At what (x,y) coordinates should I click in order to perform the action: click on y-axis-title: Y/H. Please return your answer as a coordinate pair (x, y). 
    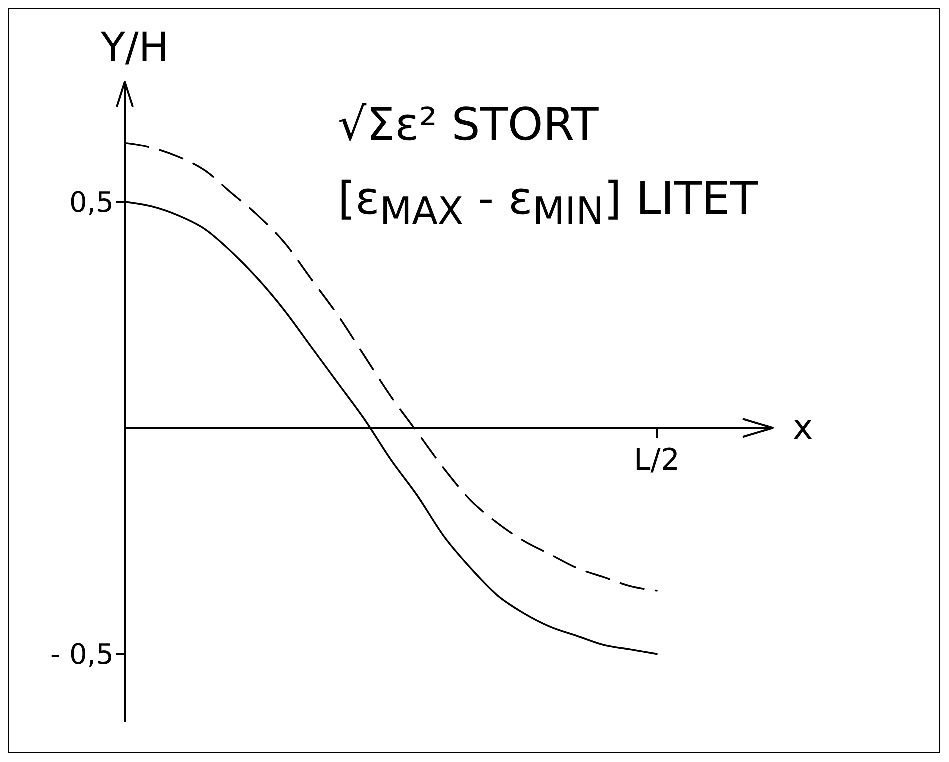
    Looking at the image, I should click on (134, 48).